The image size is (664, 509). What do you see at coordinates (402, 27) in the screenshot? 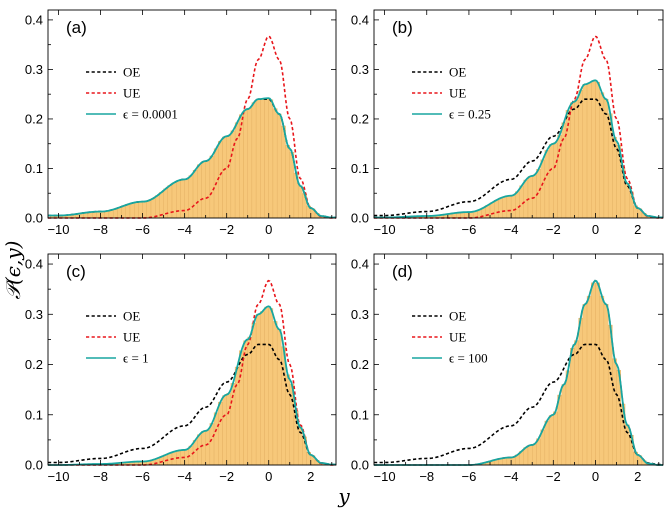
I see `panel-label: (b)` at bounding box center [402, 27].